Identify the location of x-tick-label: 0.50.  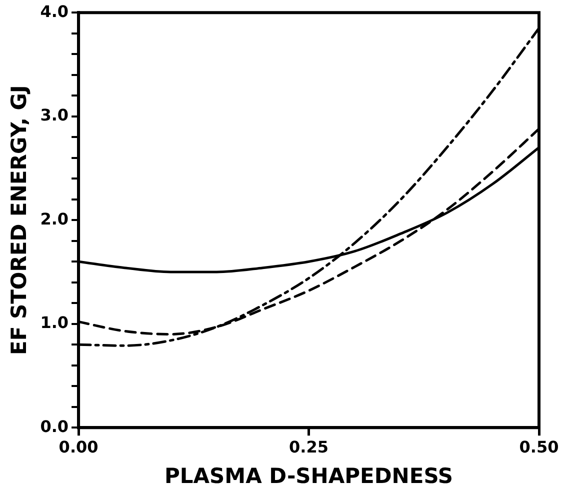
(539, 446).